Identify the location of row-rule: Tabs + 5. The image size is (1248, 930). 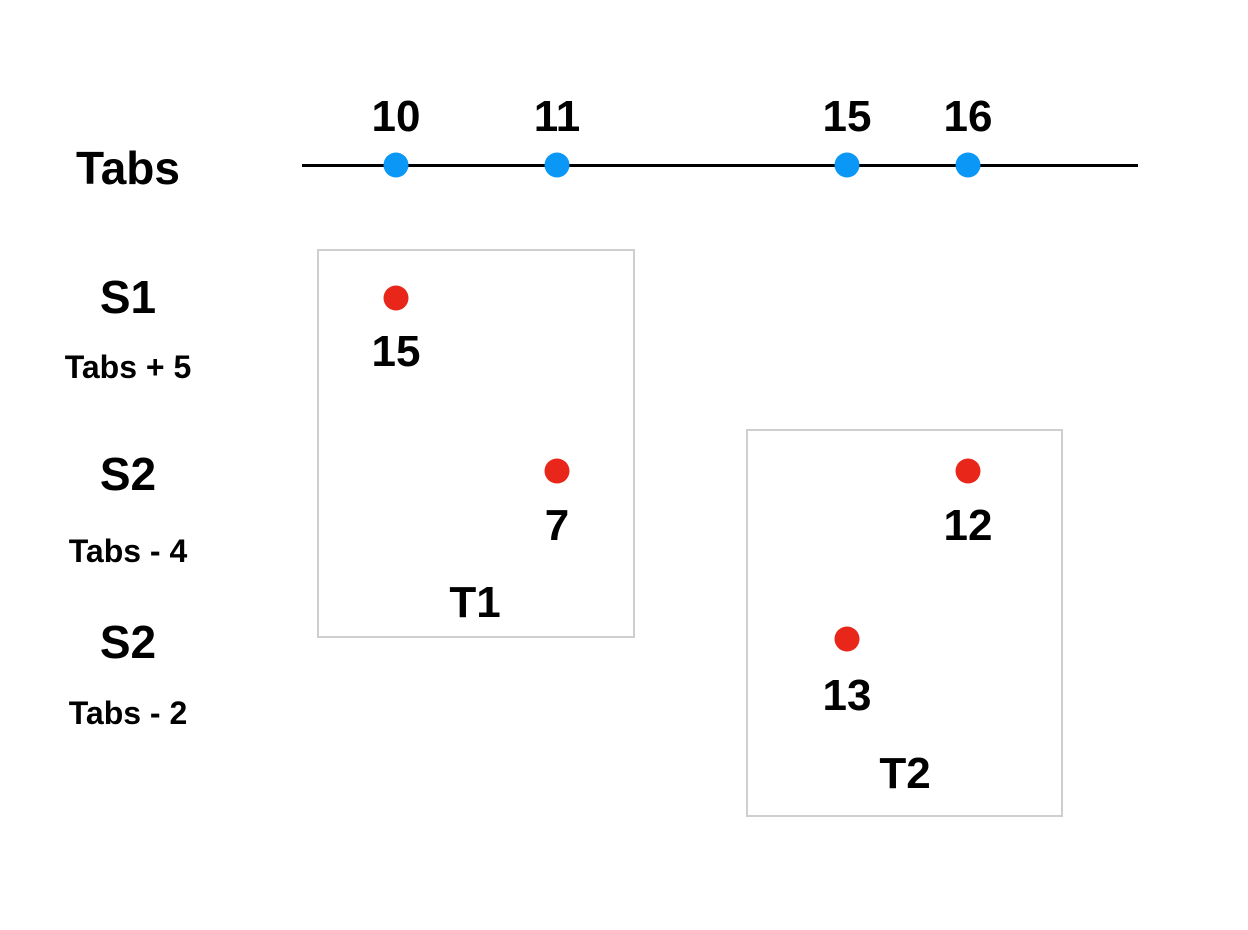
(128, 367).